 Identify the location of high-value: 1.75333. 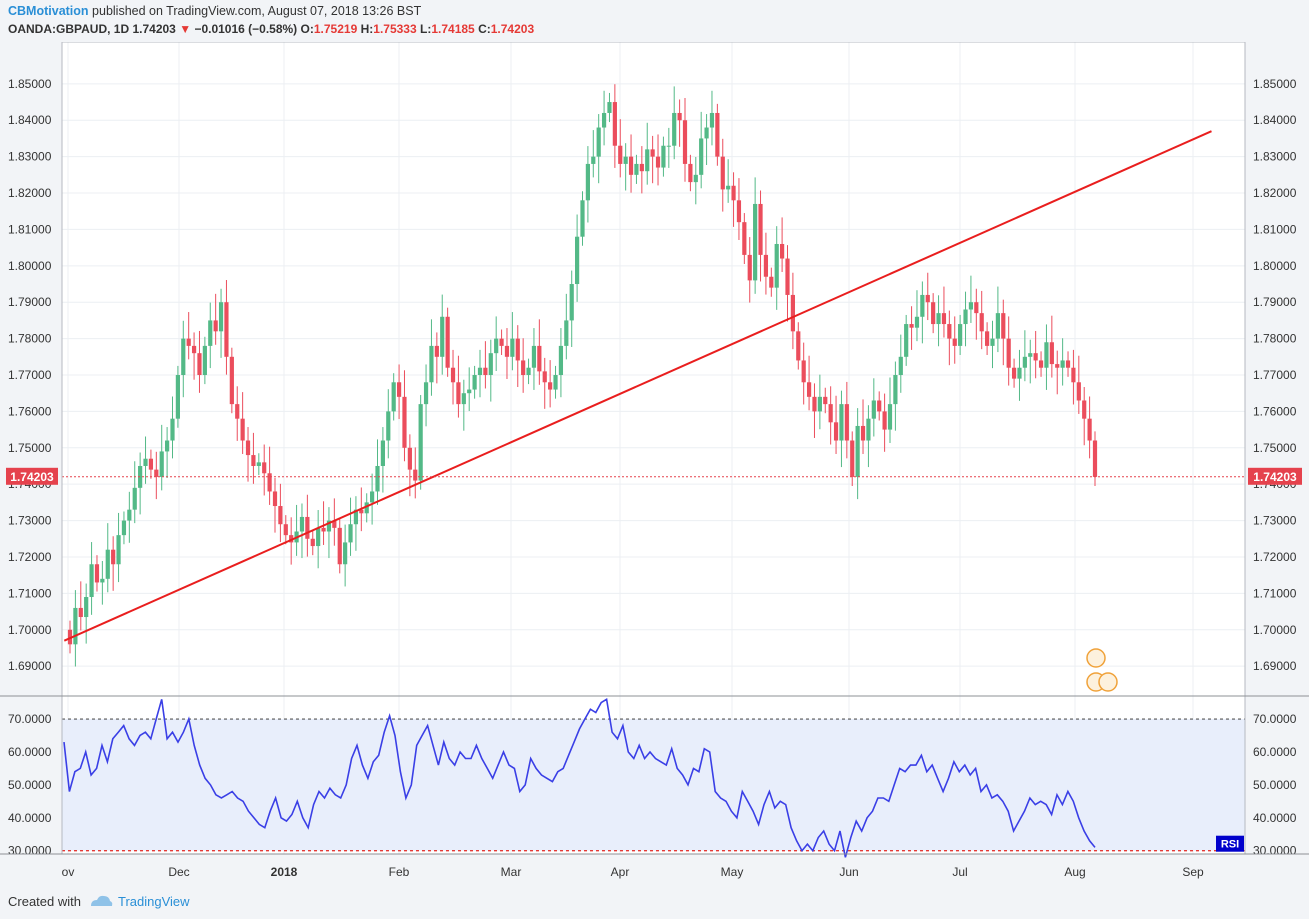
(395, 29).